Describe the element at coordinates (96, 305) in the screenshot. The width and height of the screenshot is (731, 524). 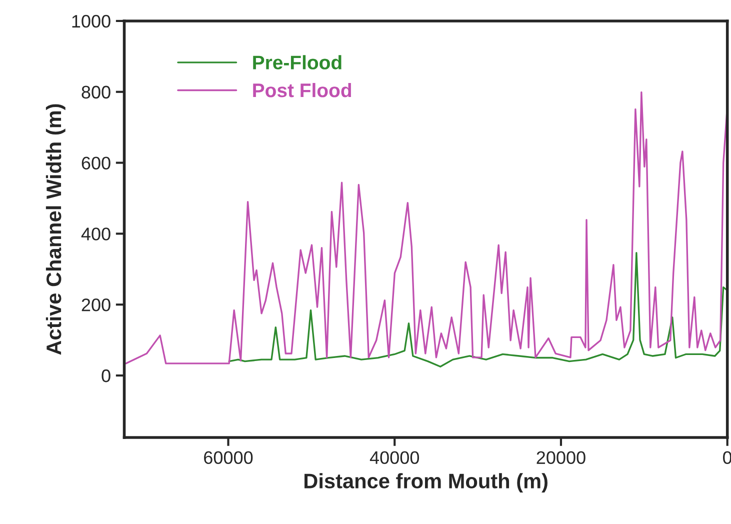
I see `y-tick-label: 200` at that location.